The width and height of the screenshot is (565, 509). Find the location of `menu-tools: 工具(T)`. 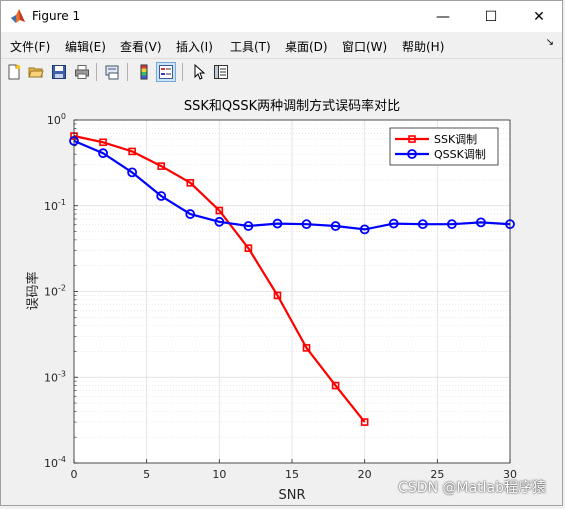

menu-tools: 工具(T) is located at coordinates (250, 47).